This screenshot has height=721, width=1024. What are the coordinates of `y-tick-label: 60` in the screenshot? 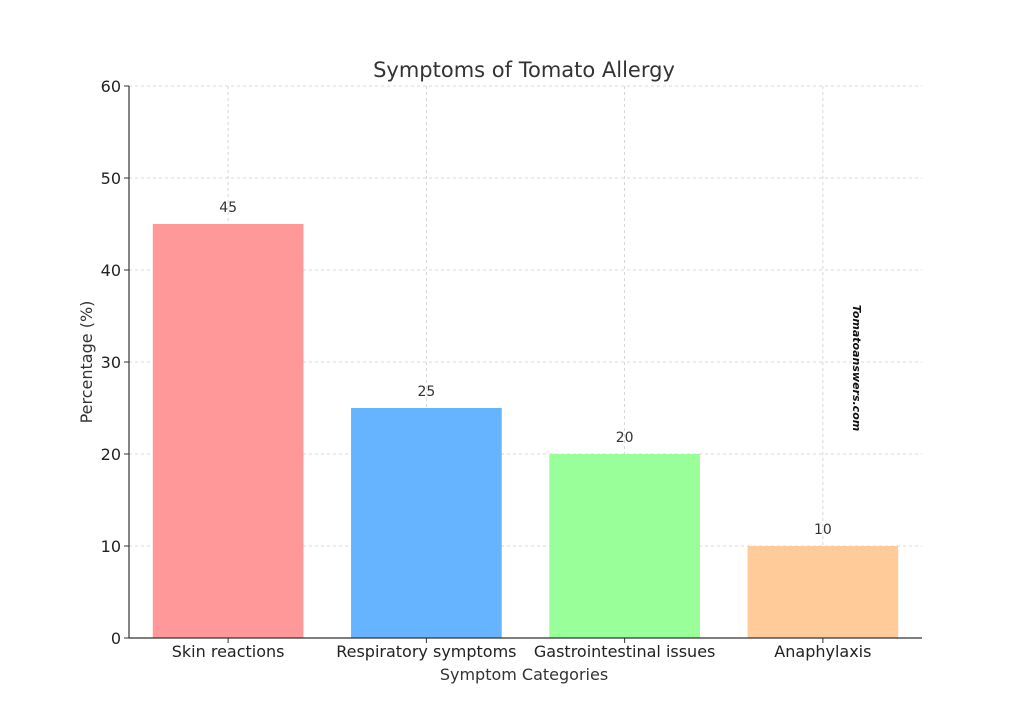 It's located at (111, 86).